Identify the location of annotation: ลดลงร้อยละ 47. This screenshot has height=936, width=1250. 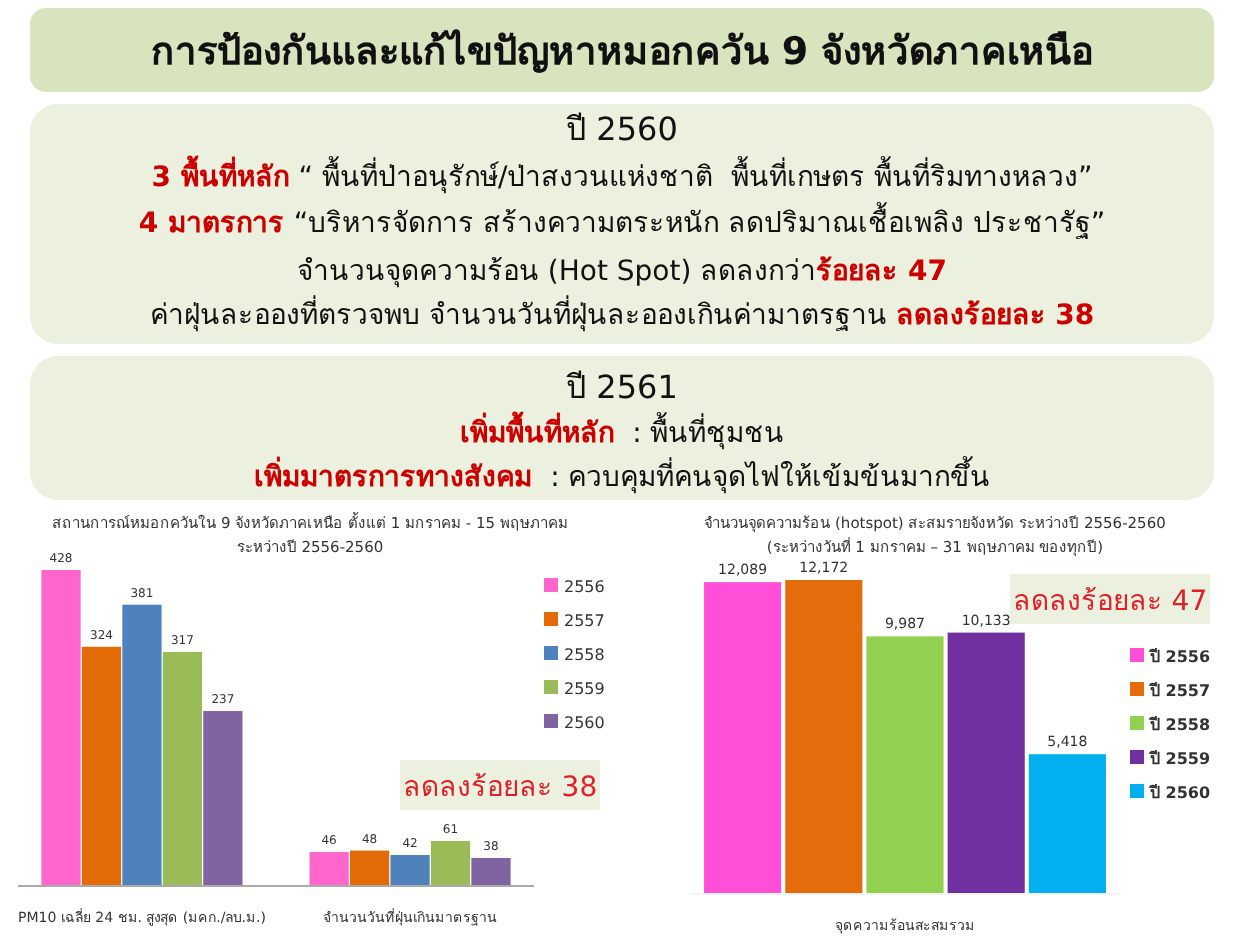
(1110, 602).